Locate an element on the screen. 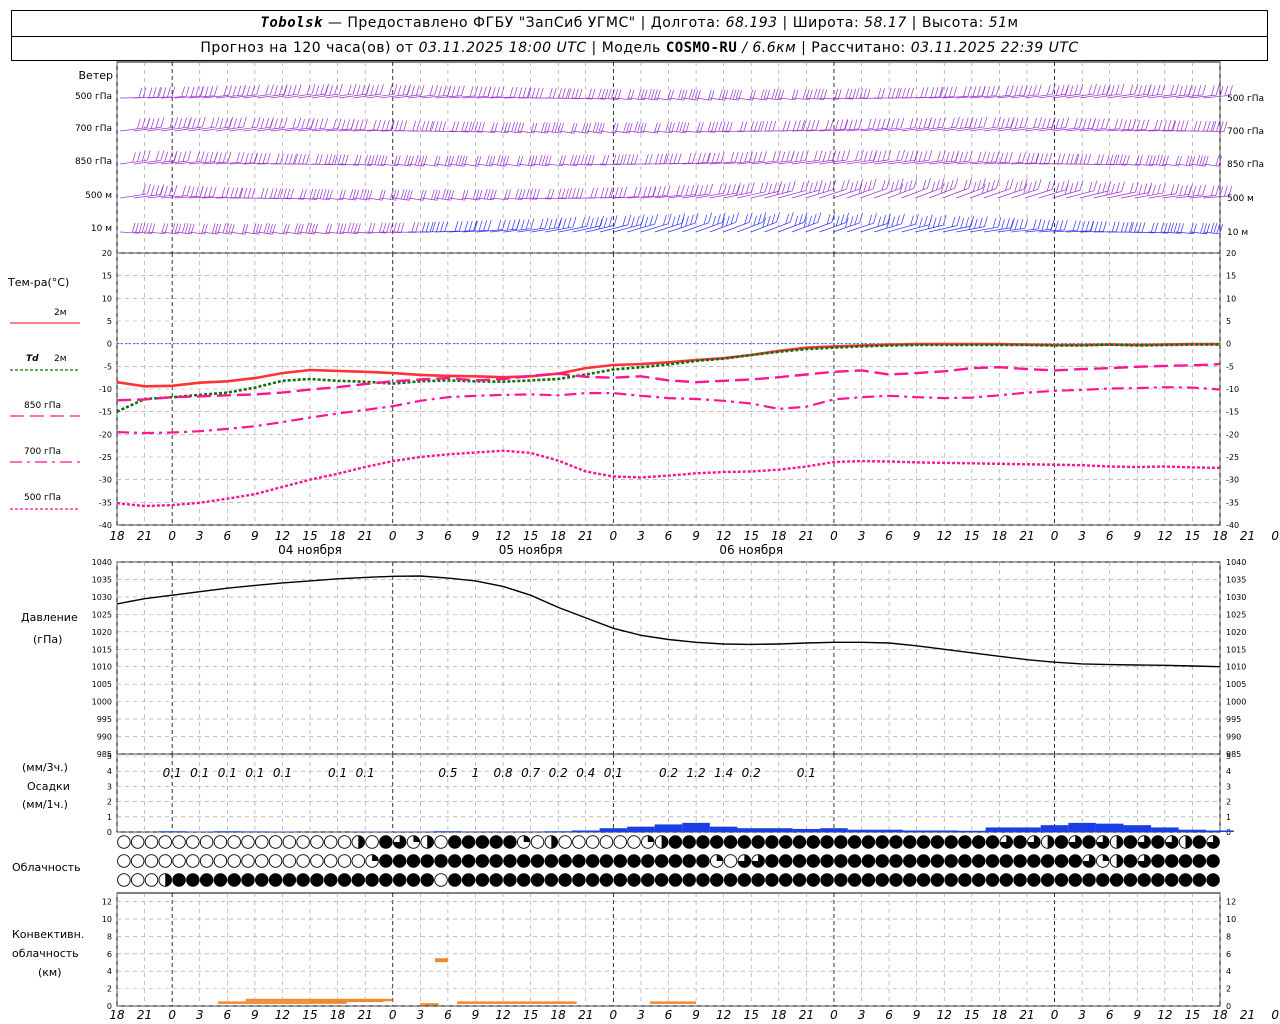 Image resolution: width=1280 pixels, height=1024 pixels. temp-tick-label: -40 is located at coordinates (1232, 525).